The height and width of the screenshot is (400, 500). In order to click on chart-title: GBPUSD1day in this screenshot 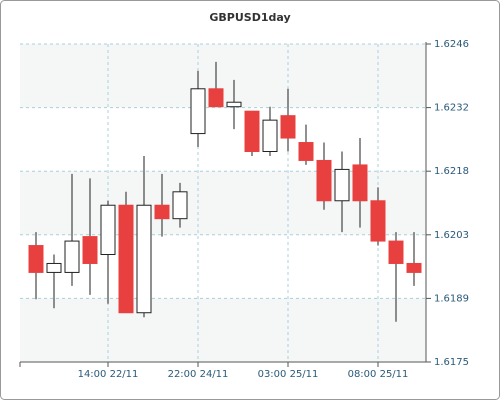, I will do `click(249, 17)`.